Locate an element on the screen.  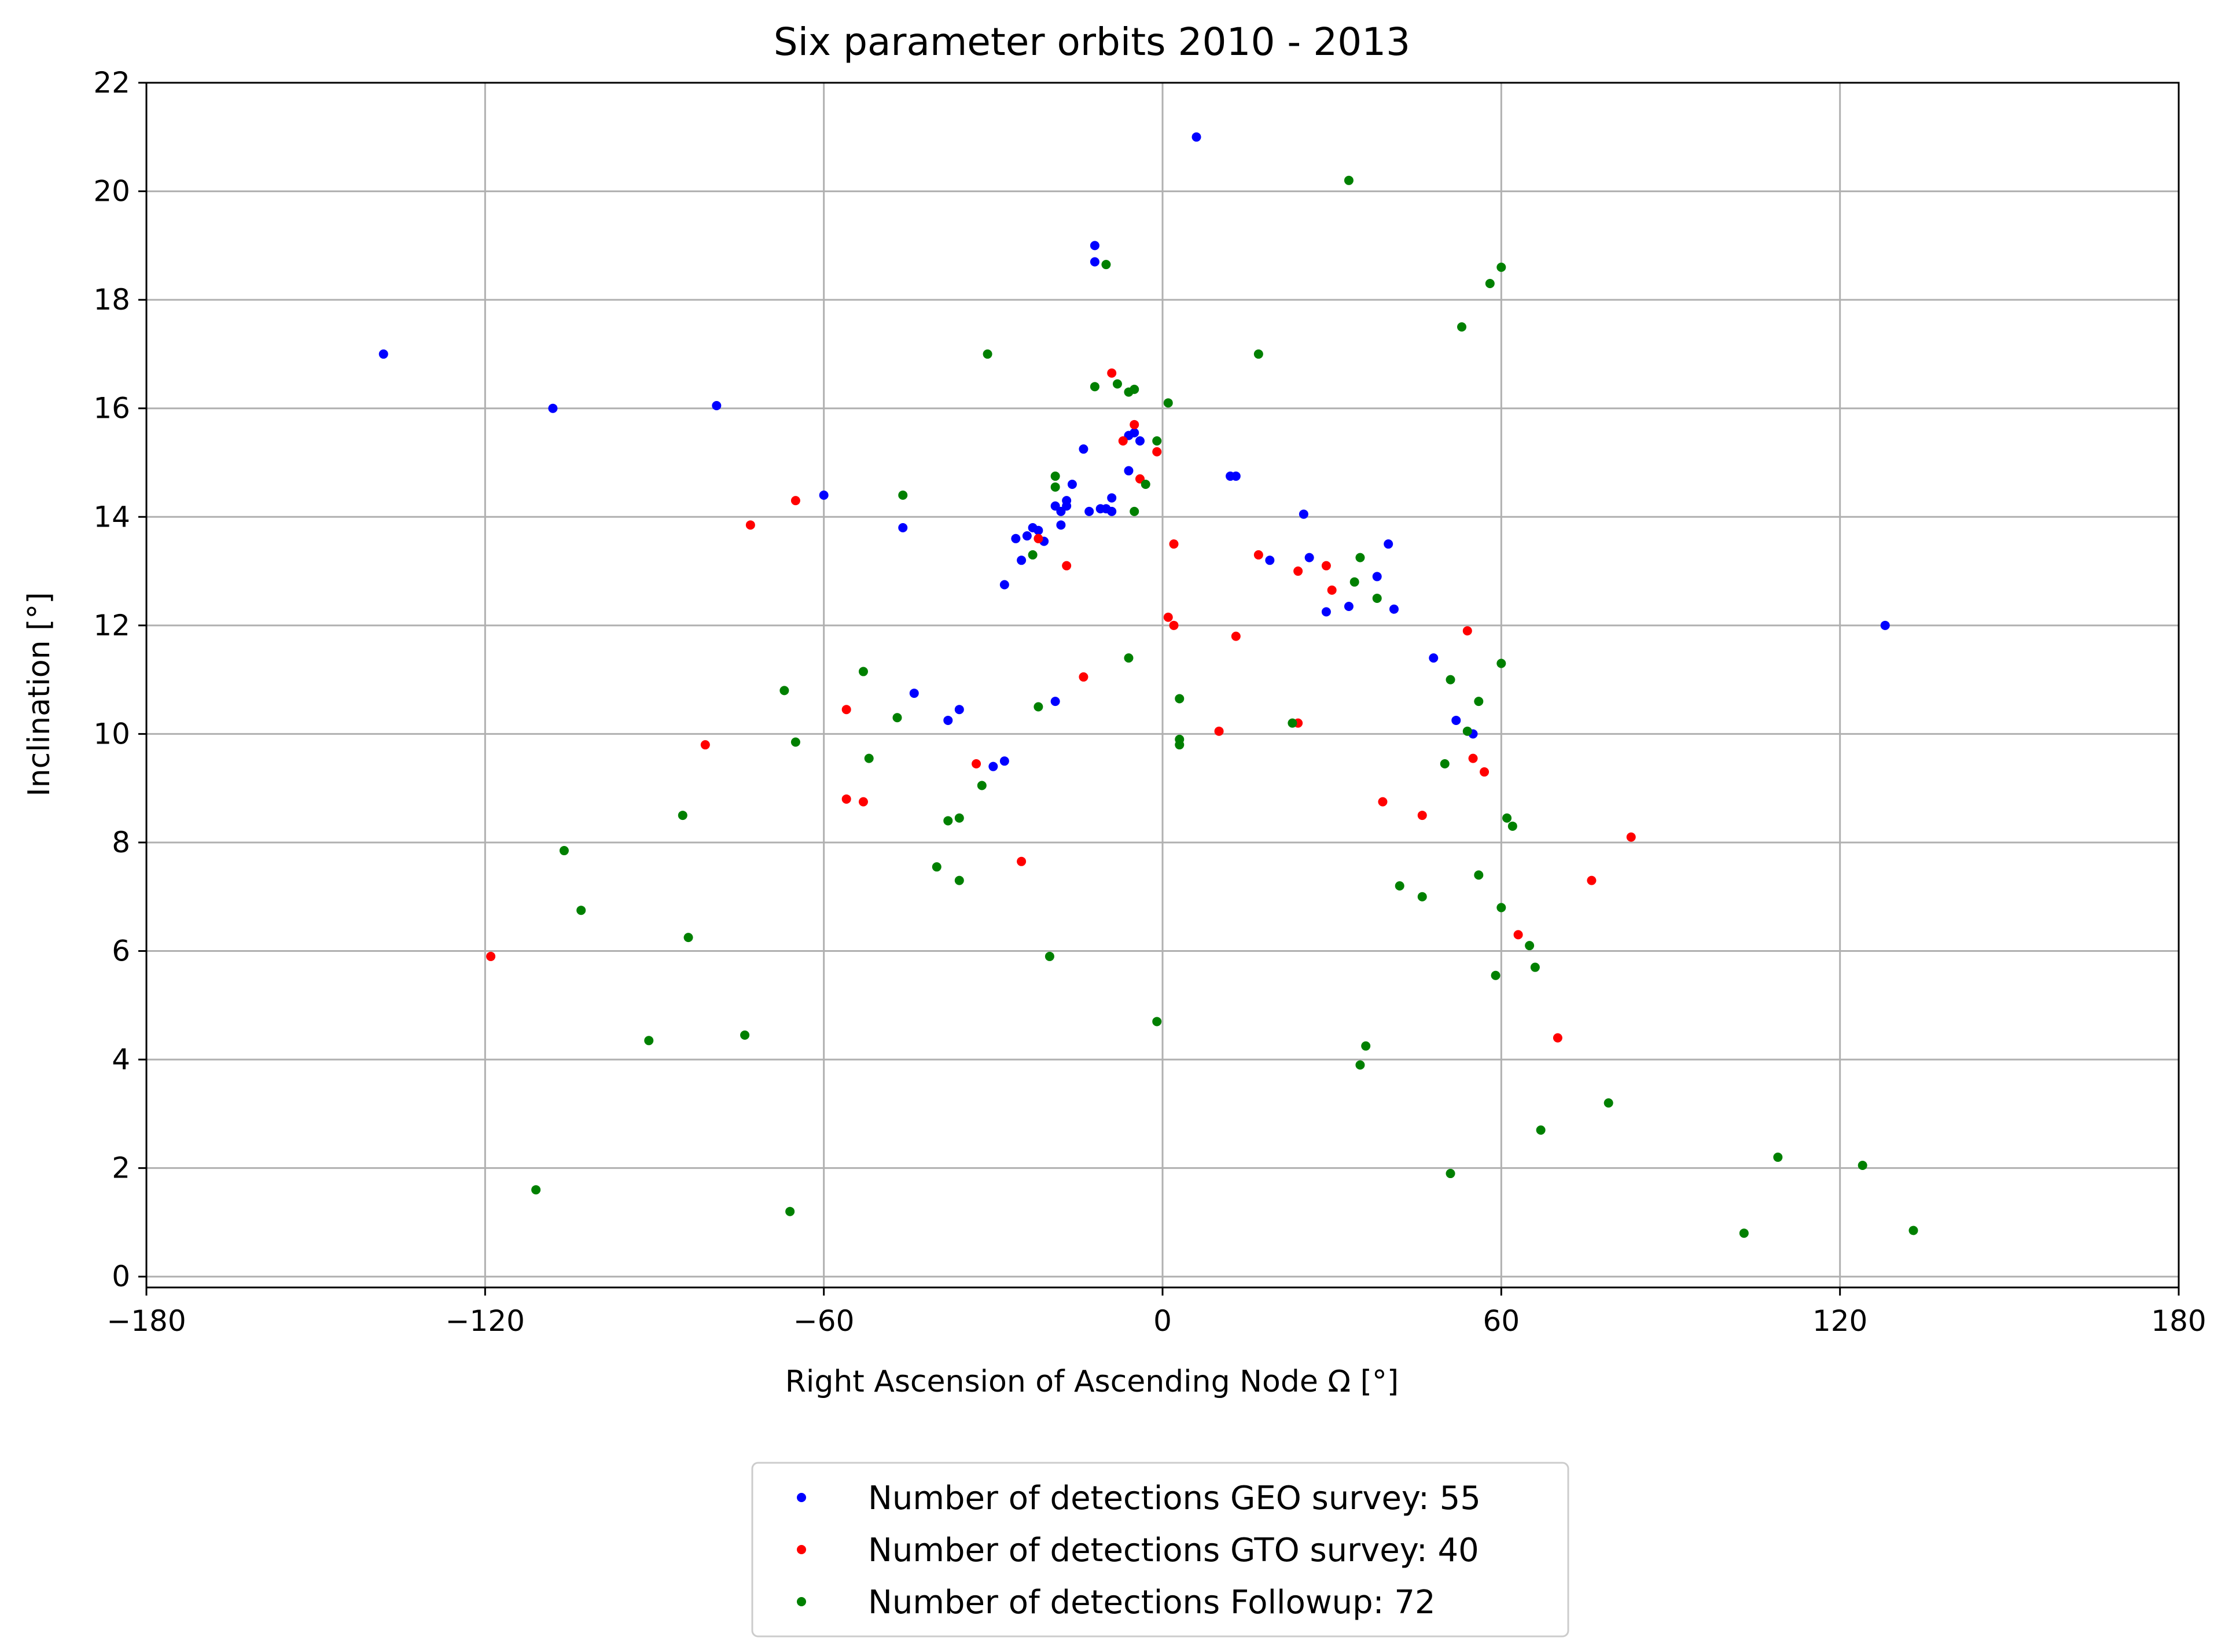
y-axis-label: Inclination [°] is located at coordinates (39, 694).